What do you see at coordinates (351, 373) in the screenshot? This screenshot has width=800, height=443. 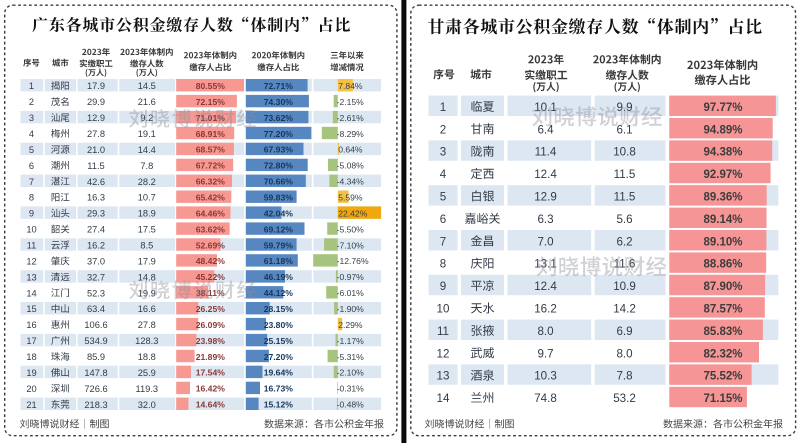 I see `svg-text: -2.10%` at bounding box center [351, 373].